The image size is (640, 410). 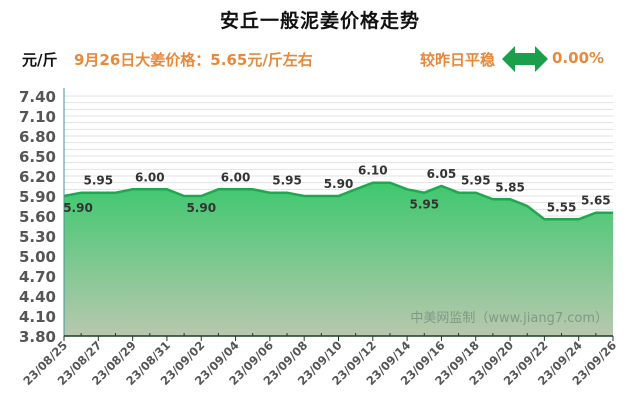 I want to click on data-point-label: 5.85, so click(x=510, y=187).